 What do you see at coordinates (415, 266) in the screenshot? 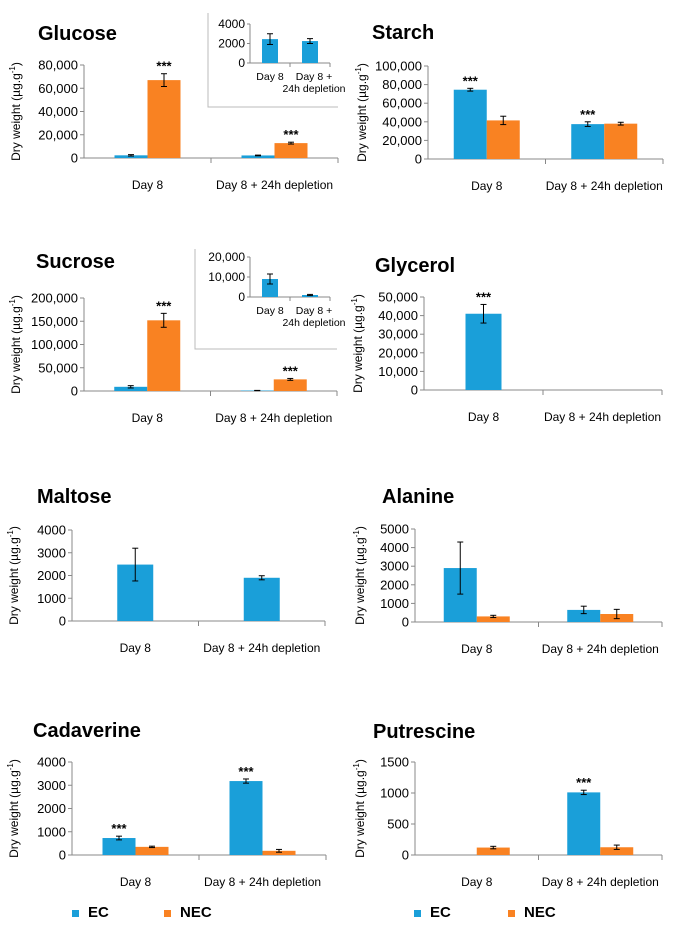
I see `chart-title: Glycerol` at bounding box center [415, 266].